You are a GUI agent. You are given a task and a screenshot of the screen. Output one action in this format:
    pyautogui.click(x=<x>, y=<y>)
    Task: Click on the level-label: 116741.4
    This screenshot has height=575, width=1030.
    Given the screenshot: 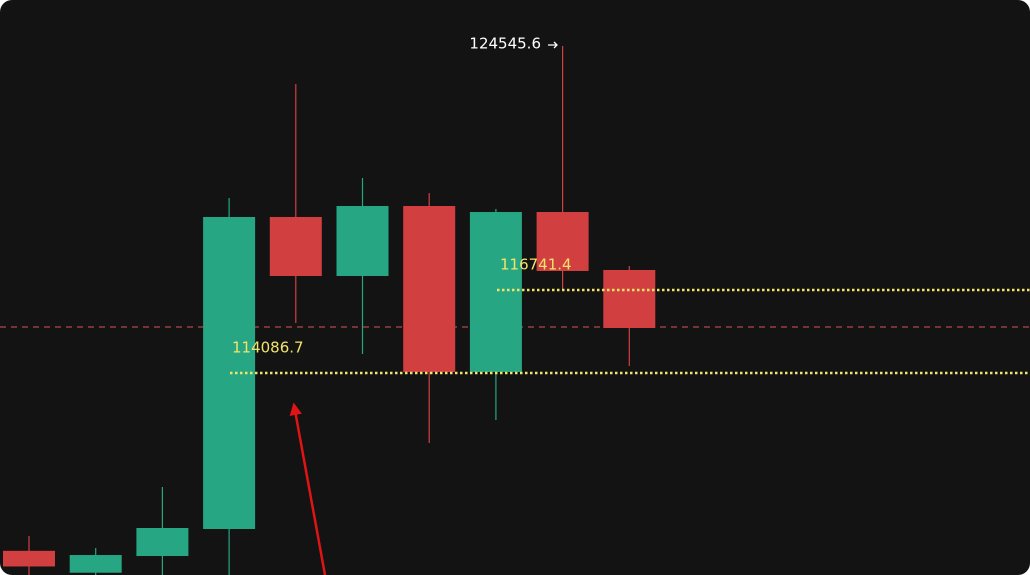 What is the action you would take?
    pyautogui.click(x=536, y=264)
    